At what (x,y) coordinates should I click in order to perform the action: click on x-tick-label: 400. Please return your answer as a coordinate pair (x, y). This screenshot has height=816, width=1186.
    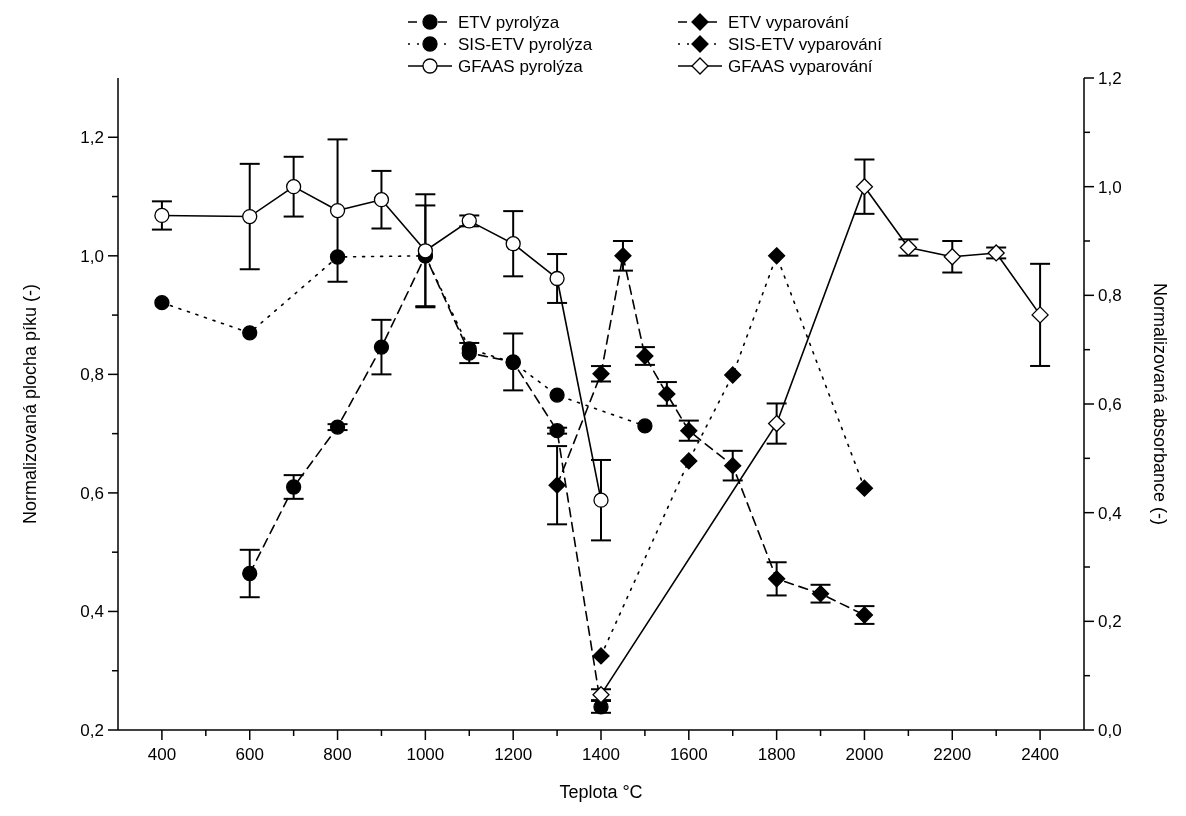
    Looking at the image, I should click on (162, 754).